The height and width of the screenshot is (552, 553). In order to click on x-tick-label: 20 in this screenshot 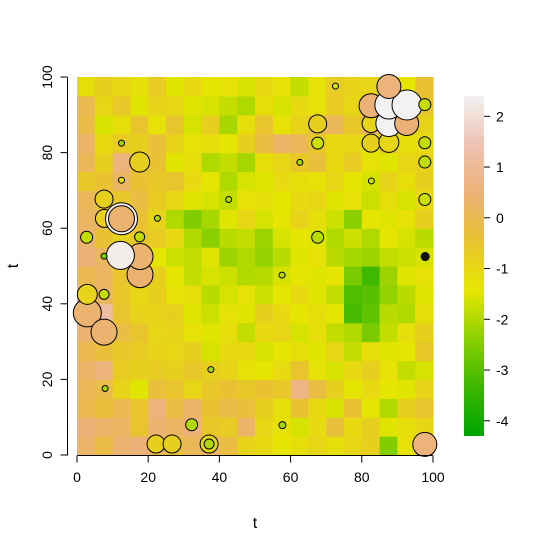, I will do `click(148, 477)`.